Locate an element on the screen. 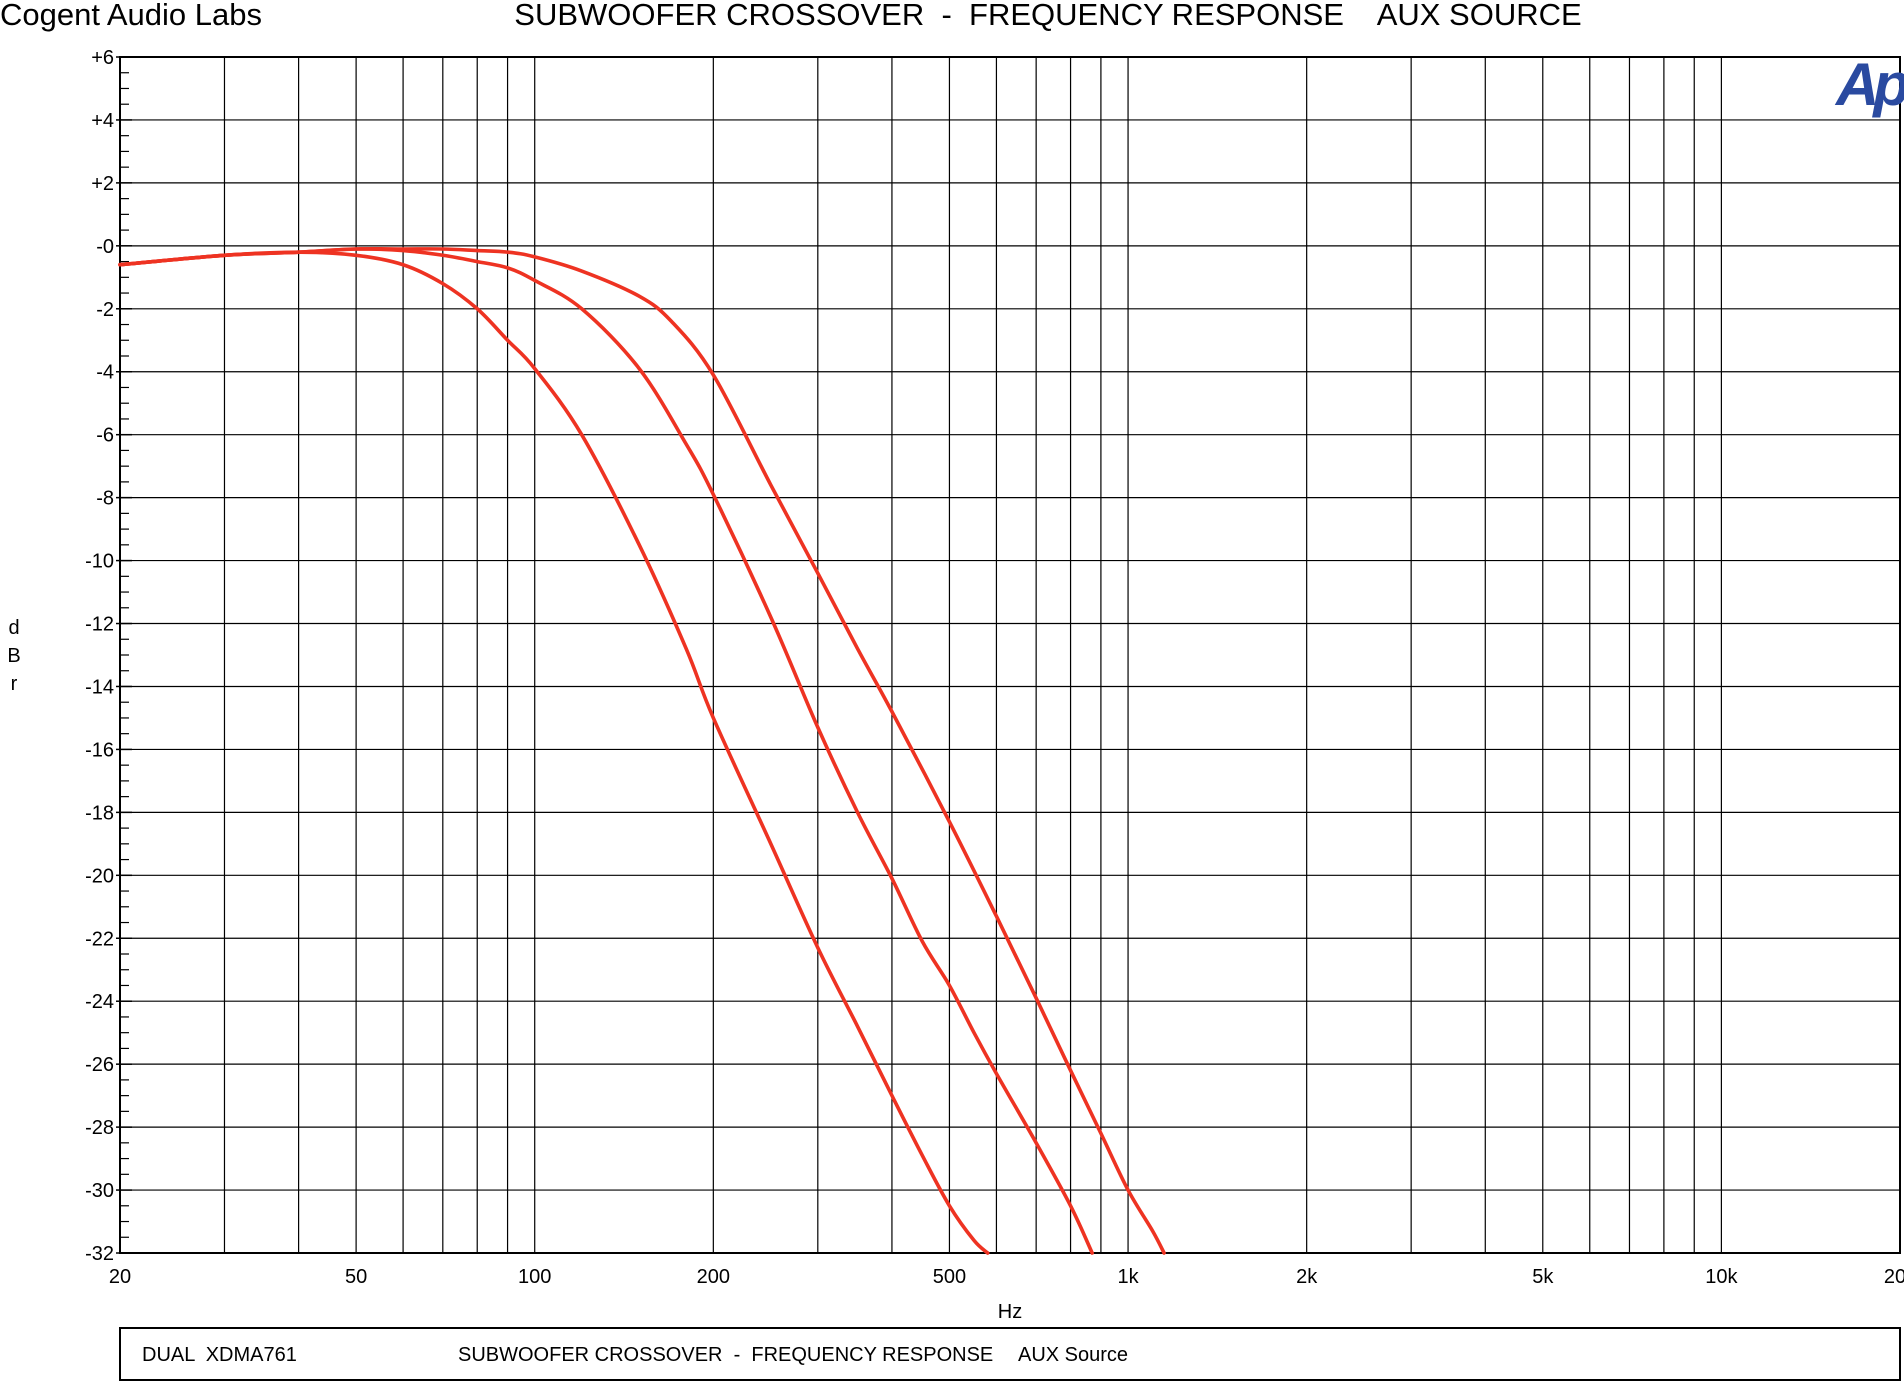 The width and height of the screenshot is (1904, 1384). x-tick-label: 50 is located at coordinates (356, 1277).